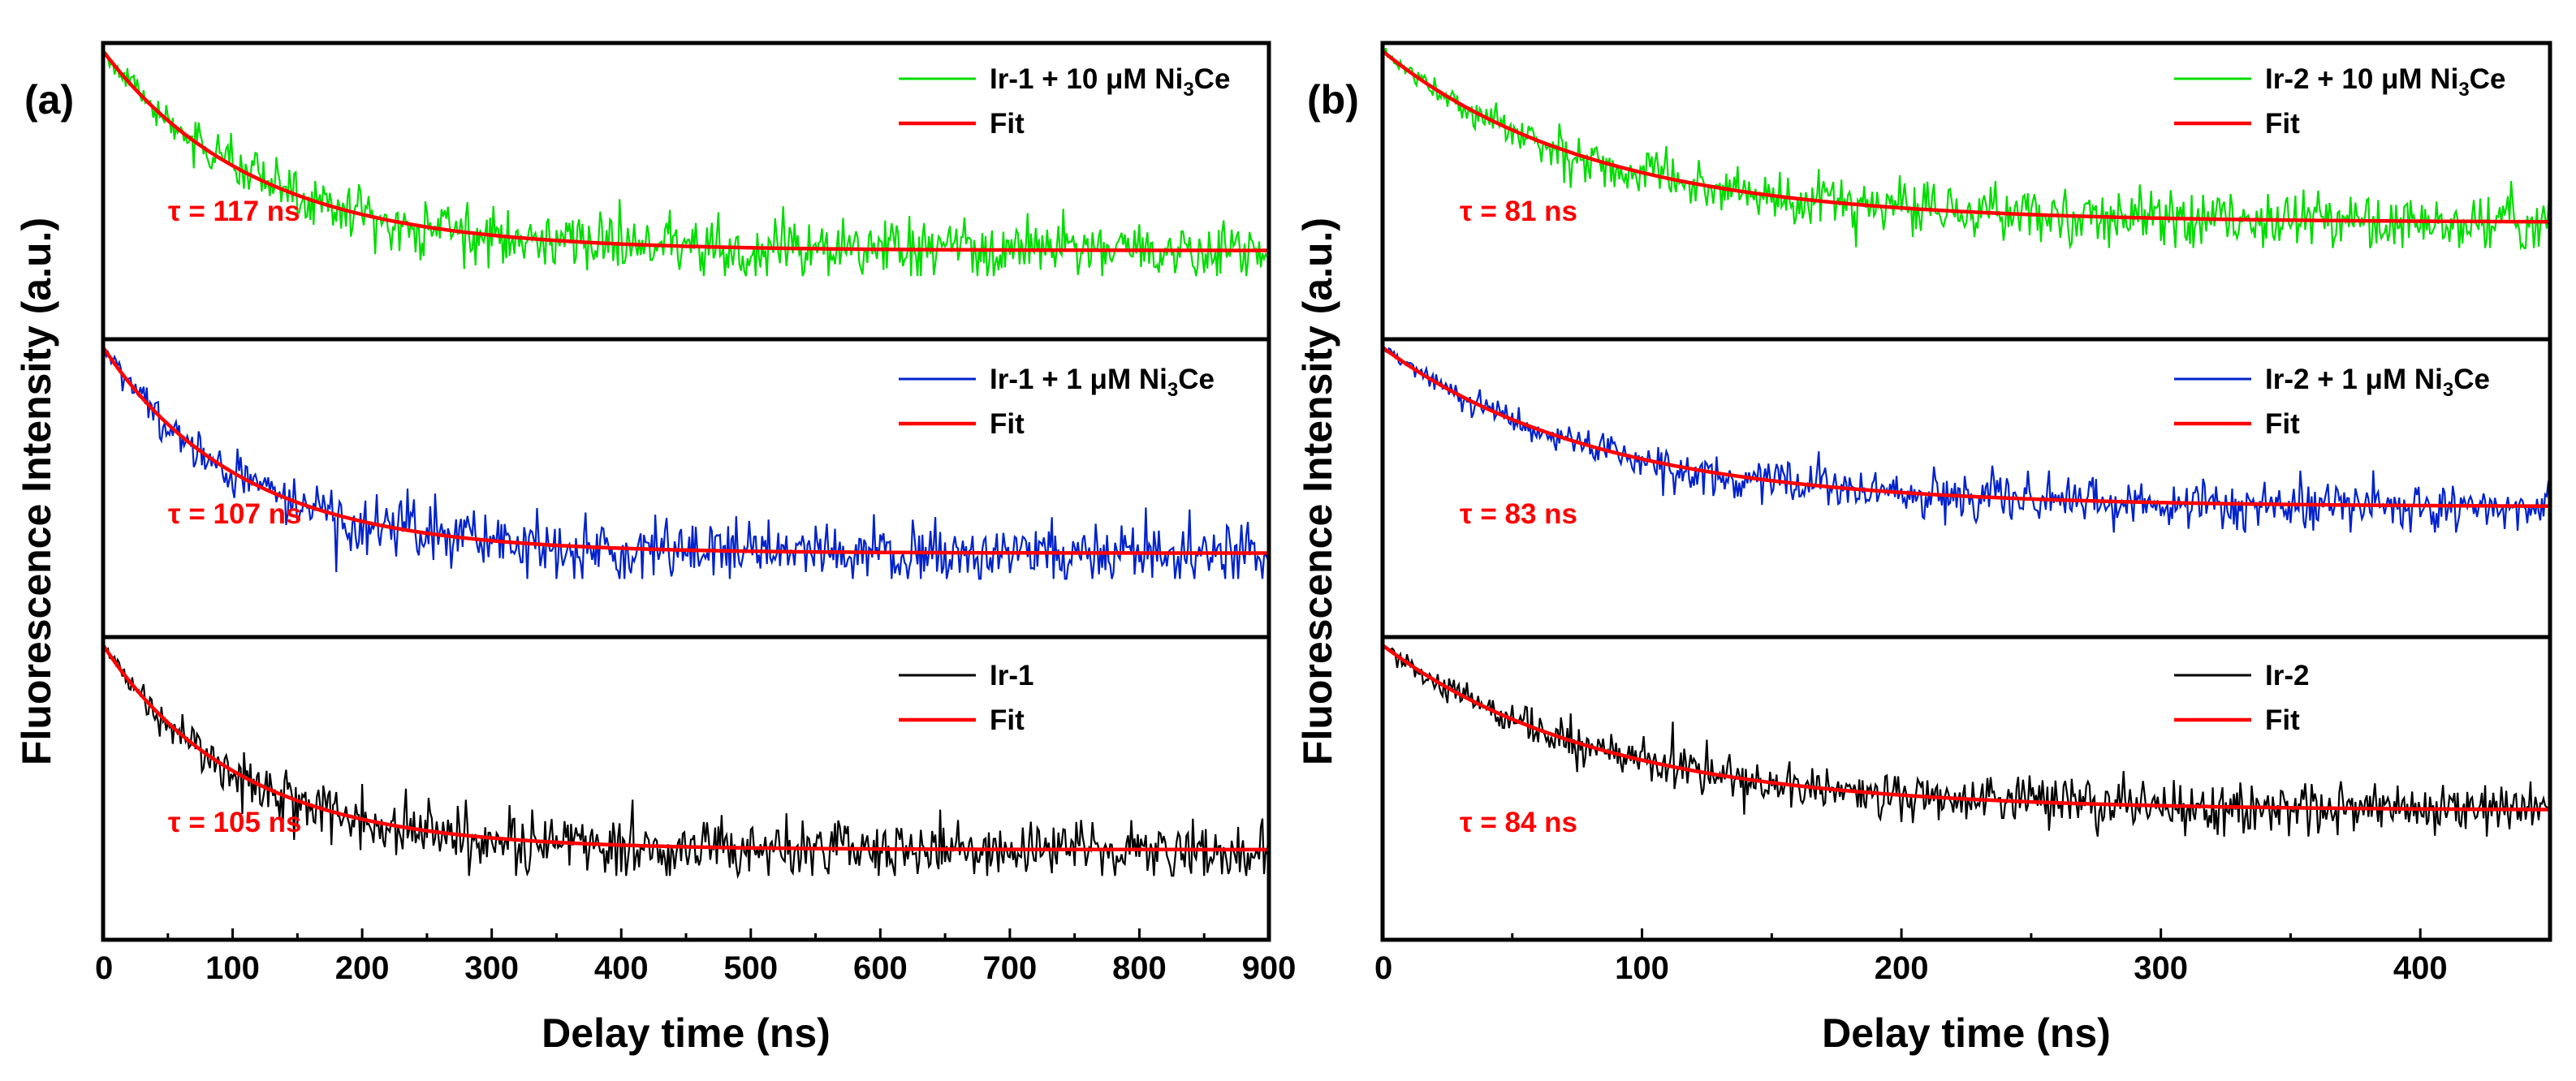 Image resolution: width=2576 pixels, height=1081 pixels. Describe the element at coordinates (2385, 82) in the screenshot. I see `legend-label-data: Ir-2 + 10 μM Ni3Ce` at that location.